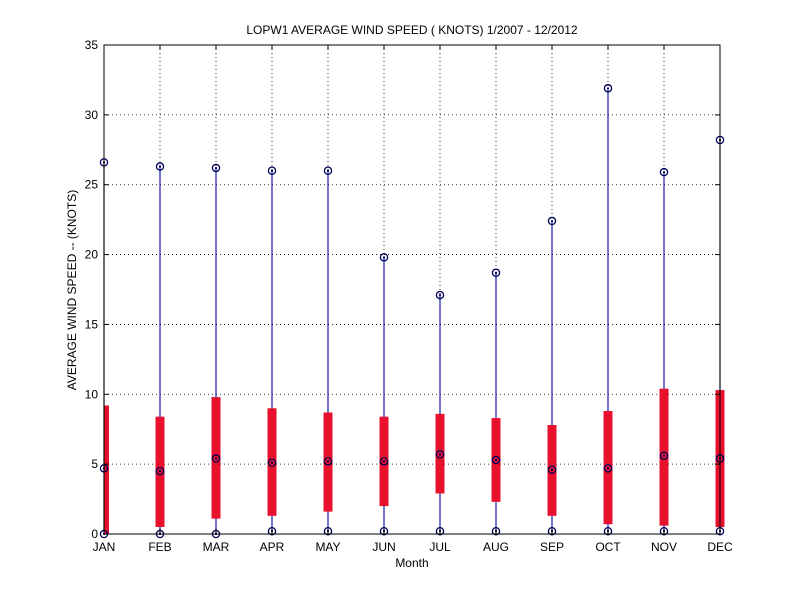 Image resolution: width=800 pixels, height=600 pixels. Describe the element at coordinates (413, 547) in the screenshot. I see `x-tick-labels: JAN FEB MAR APR MAY JUN JUL AUG SEP OCT NOV DEC` at that location.